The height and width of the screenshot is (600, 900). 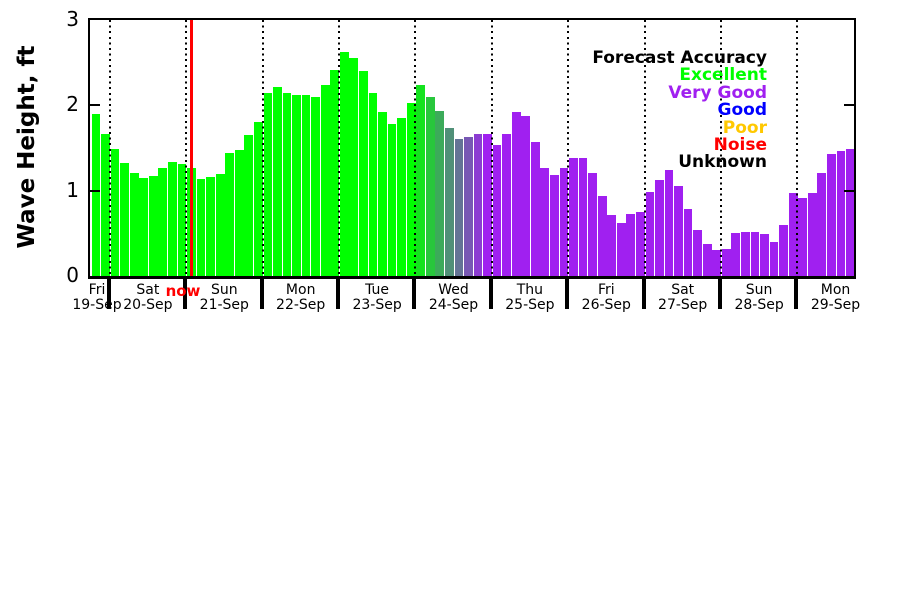 What do you see at coordinates (744, 127) in the screenshot?
I see `legend-entry-poor: Poor` at bounding box center [744, 127].